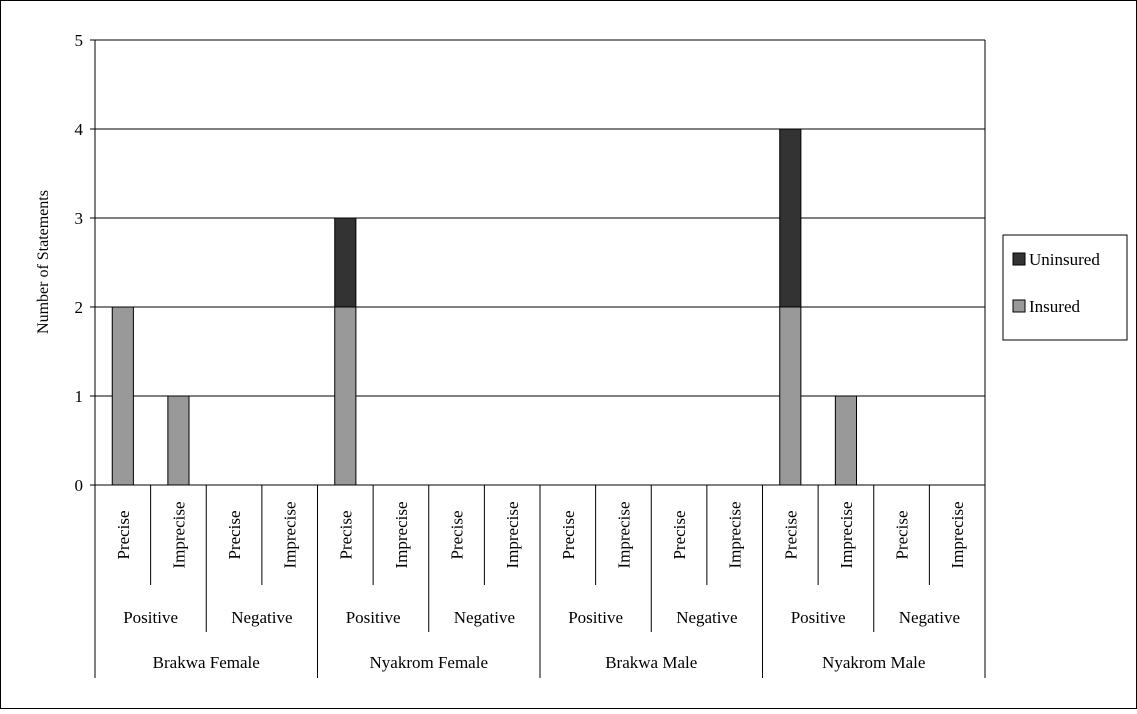 The width and height of the screenshot is (1137, 714). Describe the element at coordinates (1054, 306) in the screenshot. I see `legend-label-insured: Insured` at that location.